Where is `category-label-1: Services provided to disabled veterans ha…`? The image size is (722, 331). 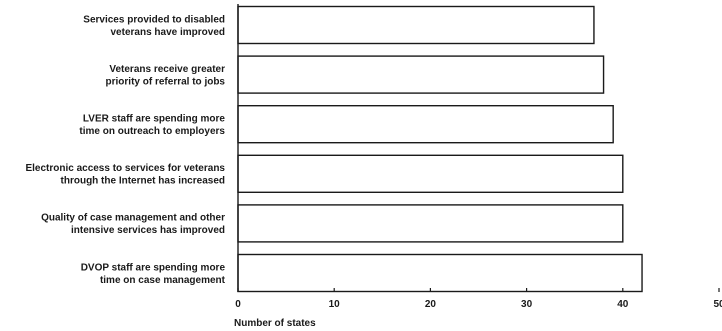 category-label-1: Services provided to disabled veterans ha… is located at coordinates (154, 26).